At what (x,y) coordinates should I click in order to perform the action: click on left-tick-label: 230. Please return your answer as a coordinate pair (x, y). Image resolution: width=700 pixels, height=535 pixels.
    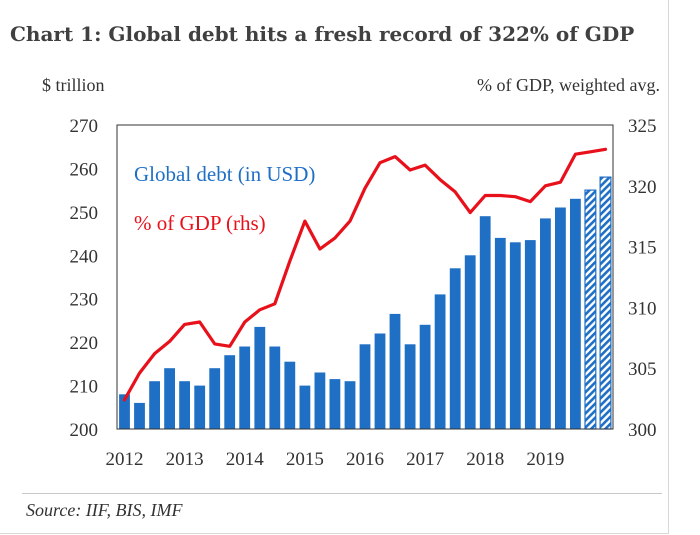
    Looking at the image, I should click on (84, 300).